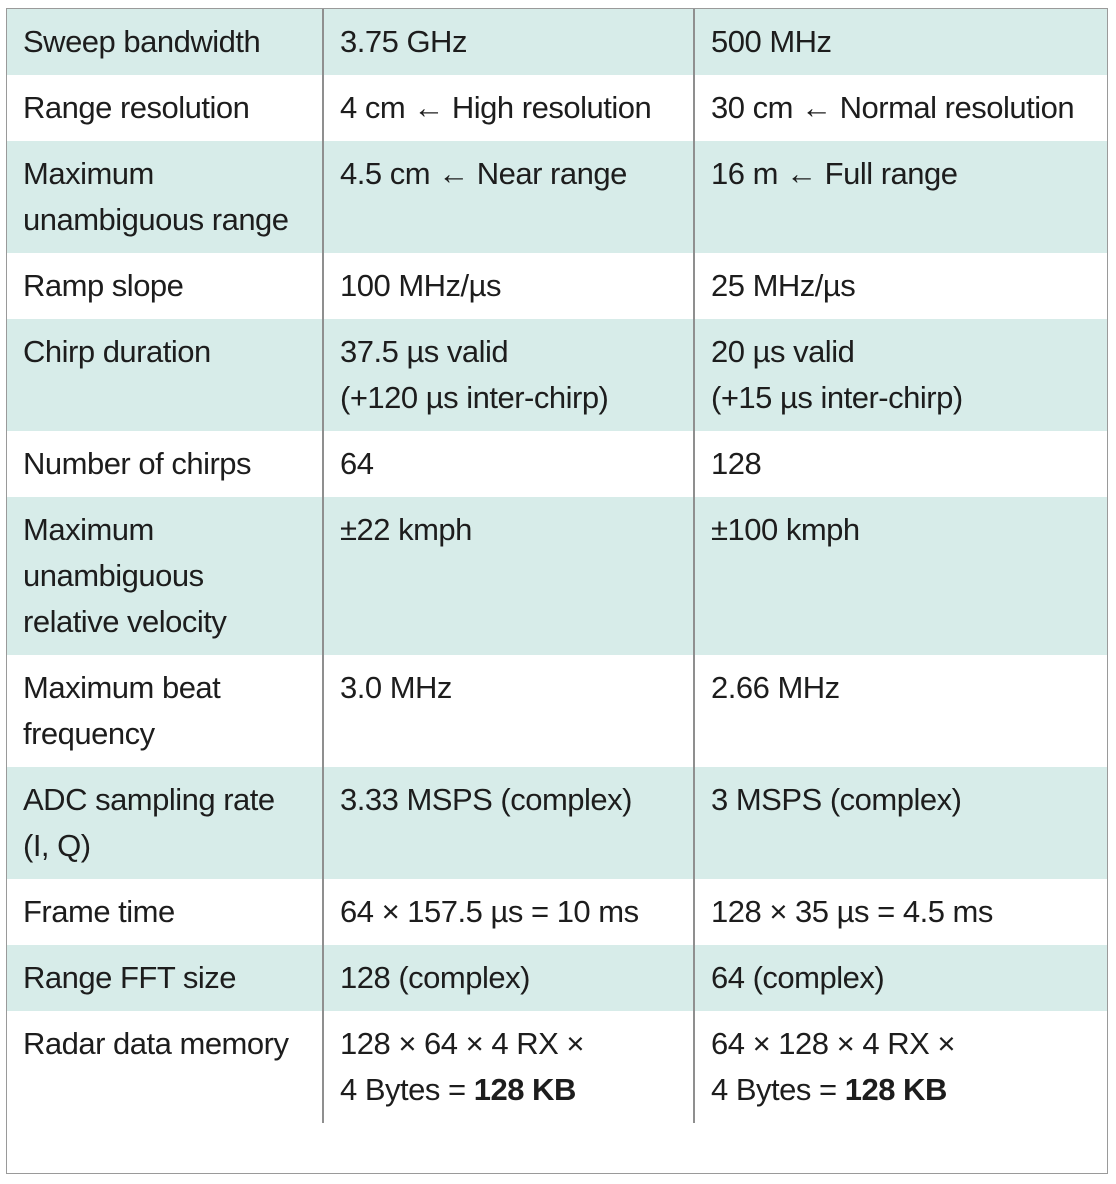  I want to click on param-label: Chirp duration, so click(165, 375).